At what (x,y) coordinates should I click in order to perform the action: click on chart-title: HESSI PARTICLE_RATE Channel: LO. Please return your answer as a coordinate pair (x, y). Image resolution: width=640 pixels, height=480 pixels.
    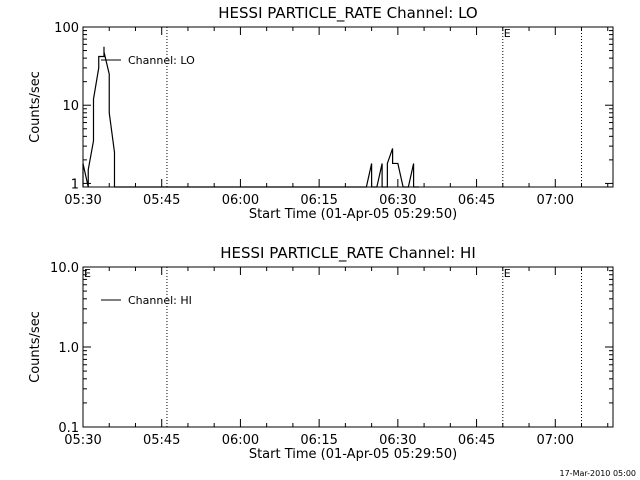
    Looking at the image, I should click on (347, 13).